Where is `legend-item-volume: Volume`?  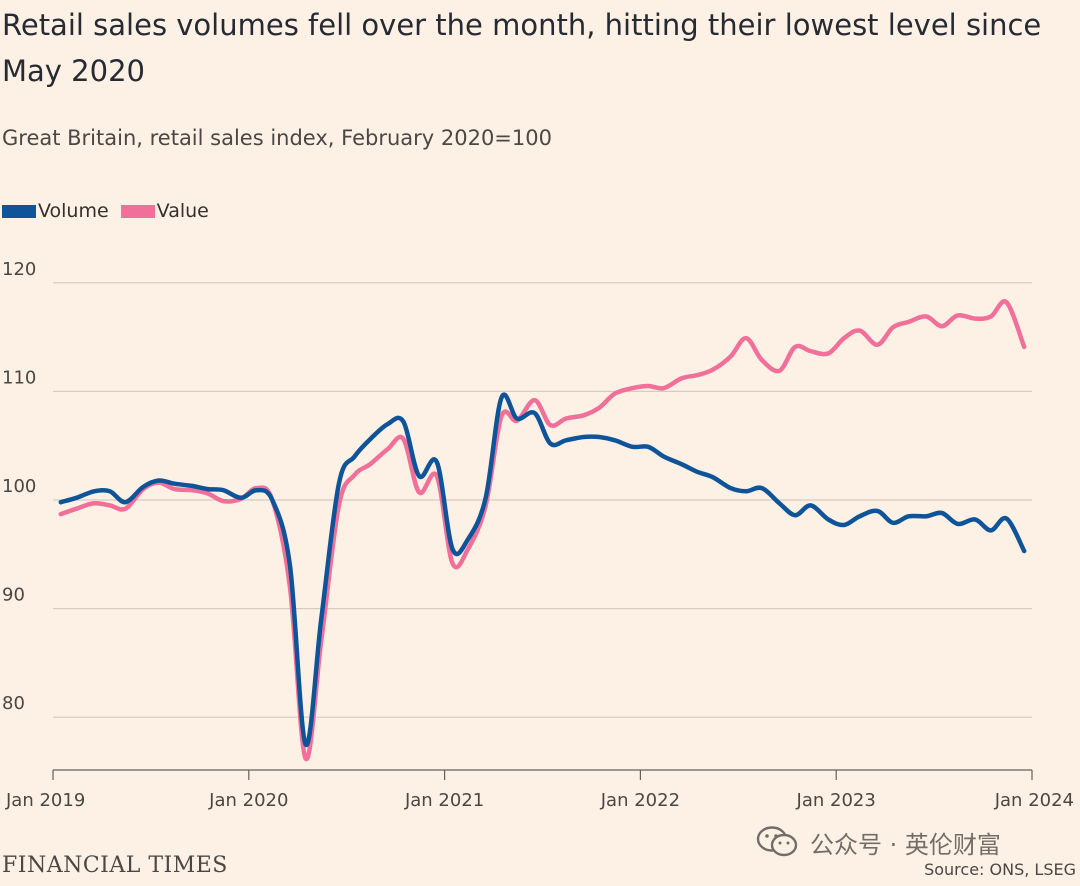
legend-item-volume: Volume is located at coordinates (55, 211).